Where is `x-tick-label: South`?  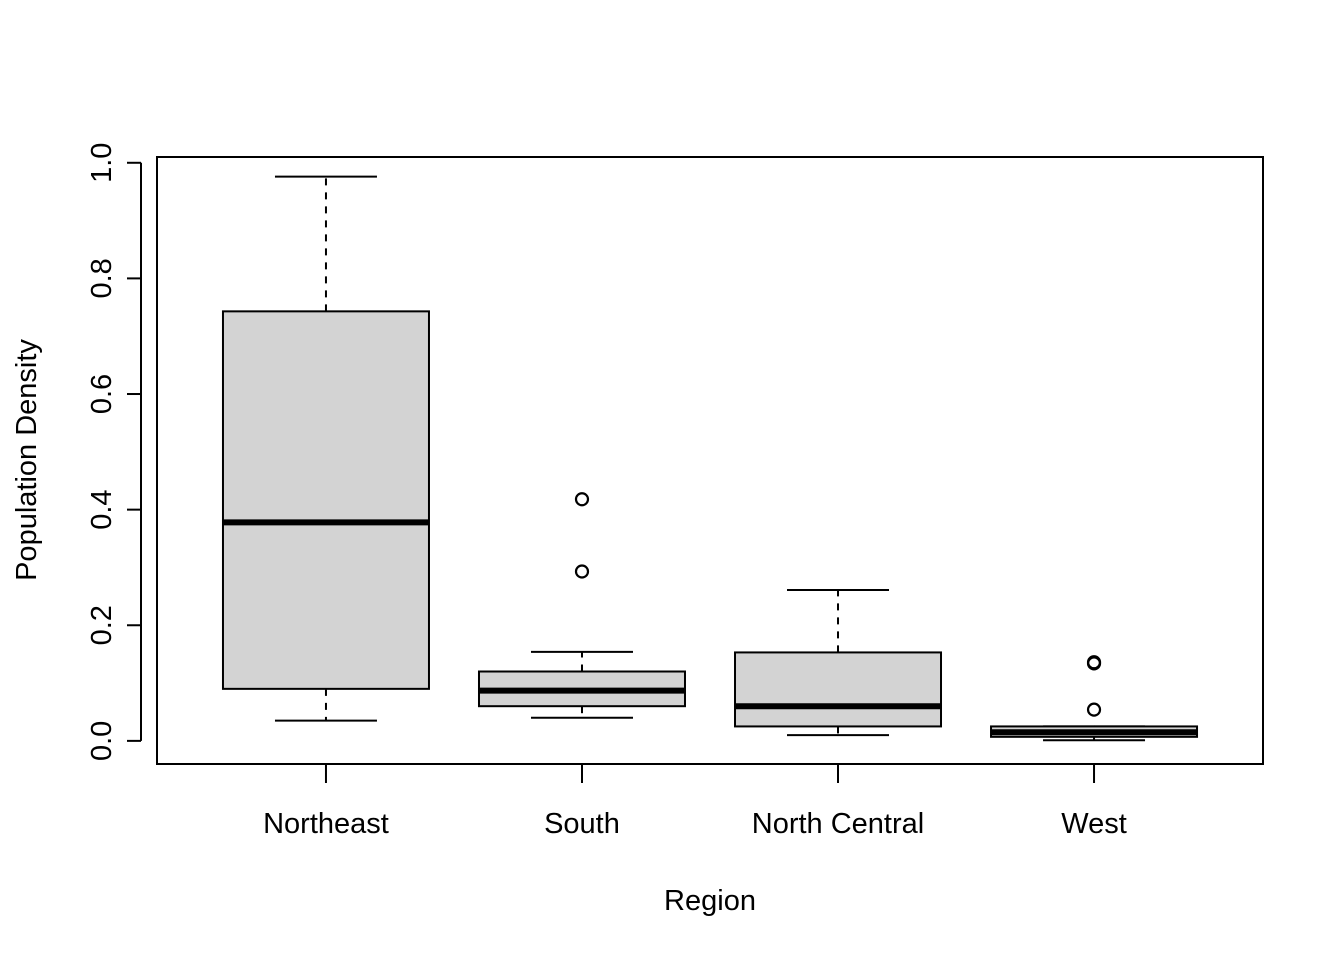
x-tick-label: South is located at coordinates (582, 824).